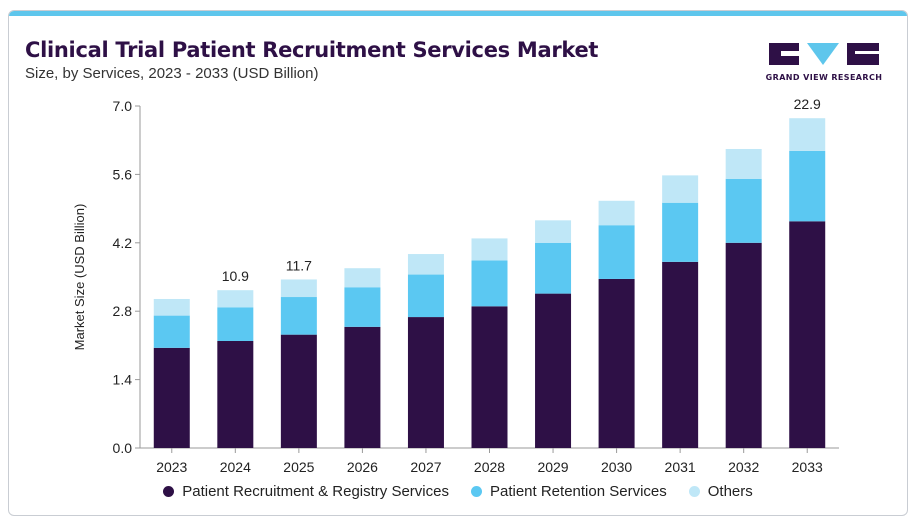 The width and height of the screenshot is (916, 521). What do you see at coordinates (458, 13) in the screenshot?
I see `accent-bar` at bounding box center [458, 13].